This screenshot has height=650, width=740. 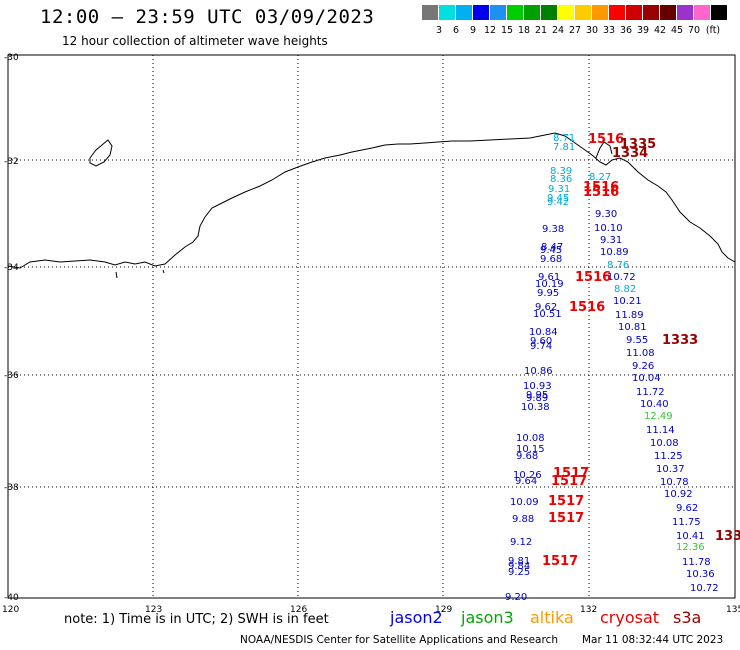 I want to click on wave-height-label: 9.89, so click(x=537, y=398).